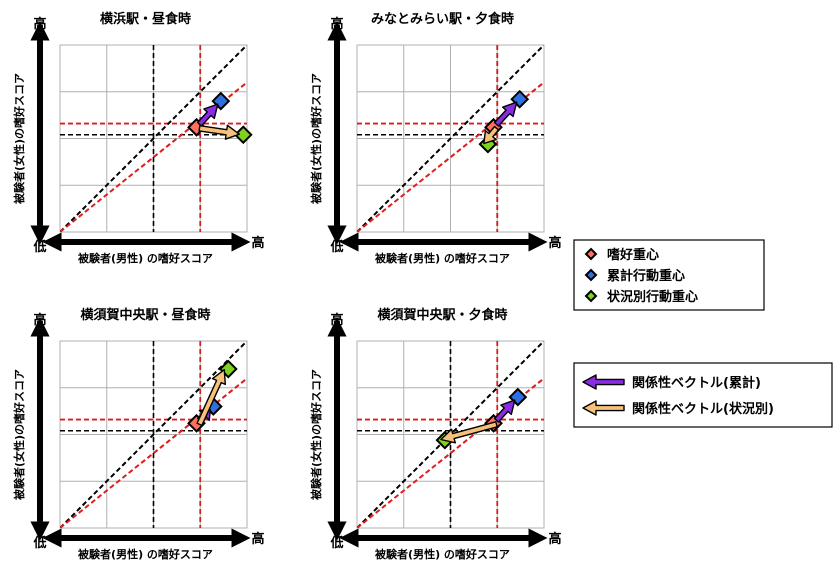 Image resolution: width=837 pixels, height=565 pixels. Describe the element at coordinates (652, 297) in the screenshot. I see `legend-marker-label: 状況別行動重心` at that location.